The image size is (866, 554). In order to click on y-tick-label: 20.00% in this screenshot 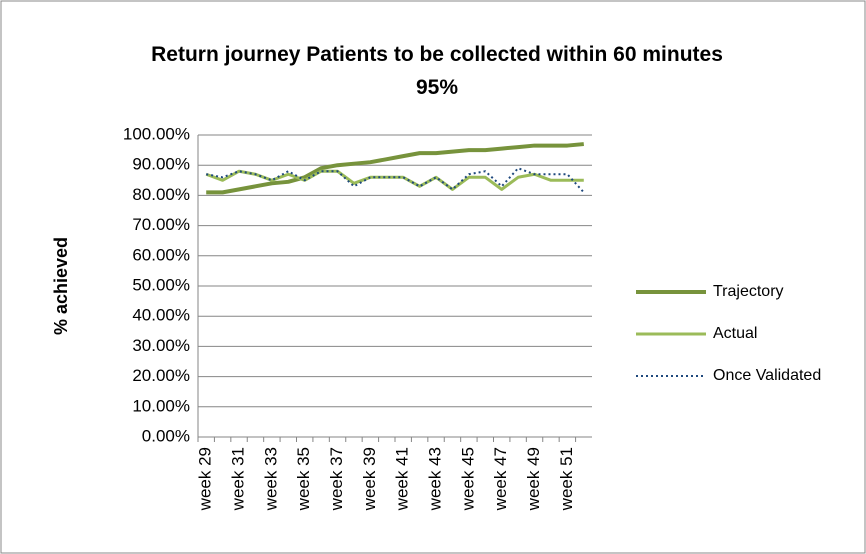, I will do `click(161, 375)`.